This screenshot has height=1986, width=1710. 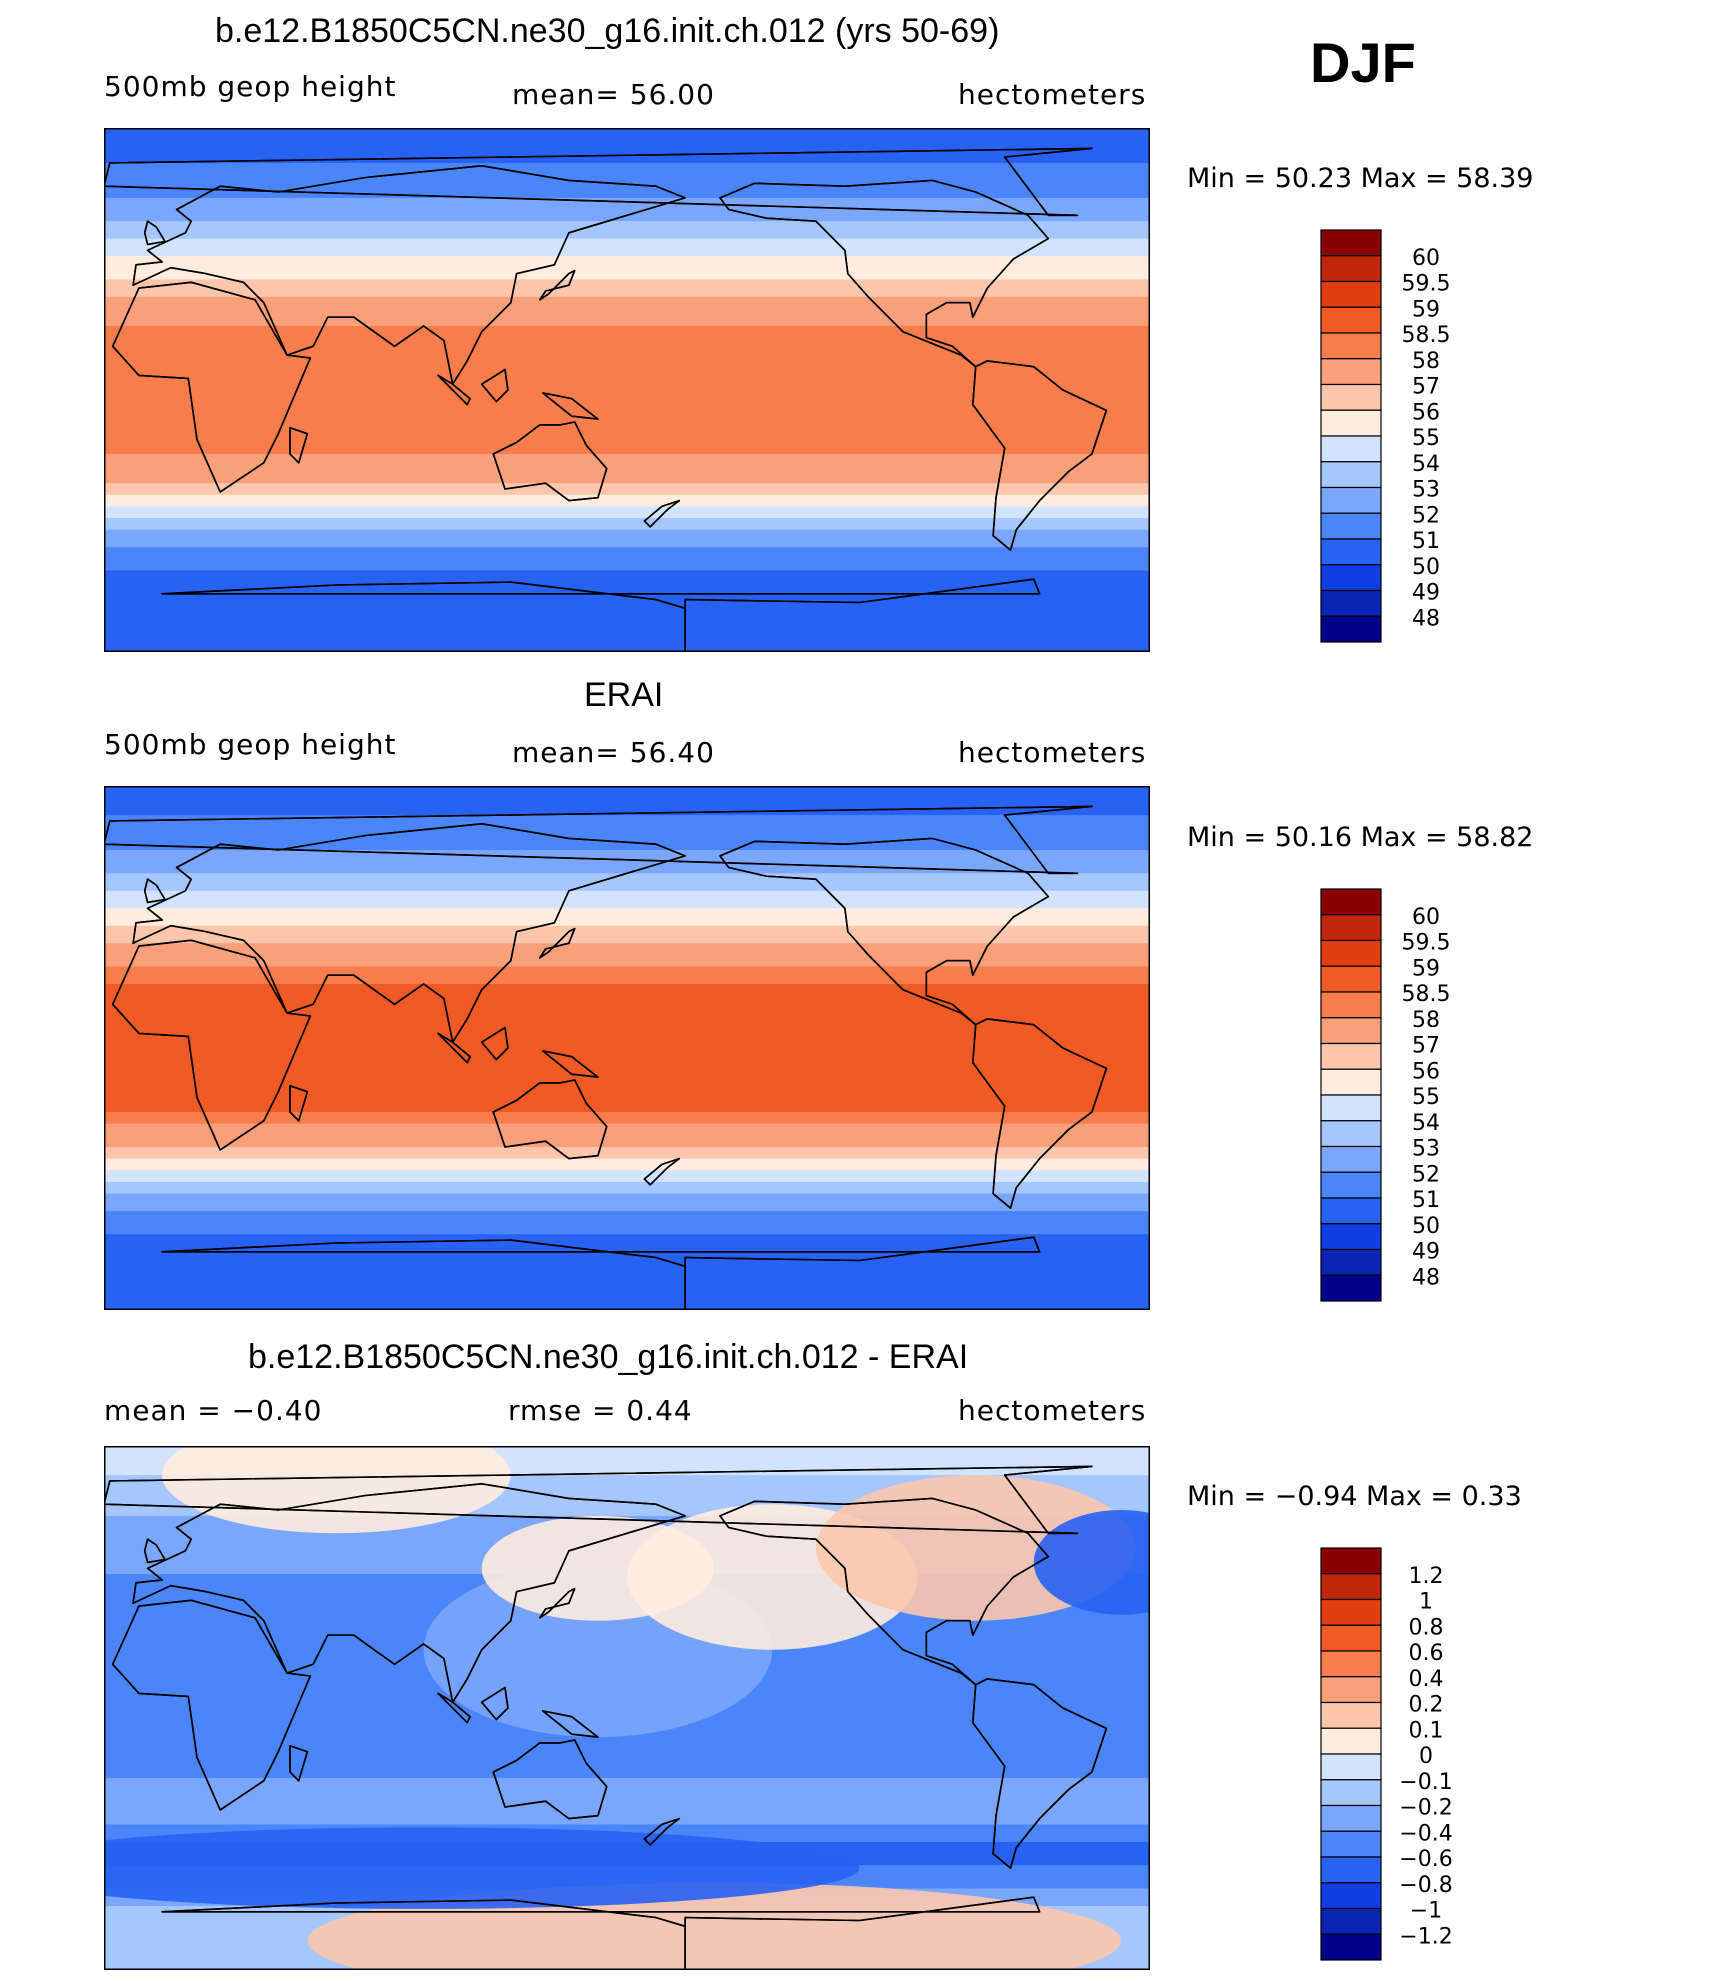 What do you see at coordinates (213, 1410) in the screenshot?
I see `mean-label: mean = −0.40` at bounding box center [213, 1410].